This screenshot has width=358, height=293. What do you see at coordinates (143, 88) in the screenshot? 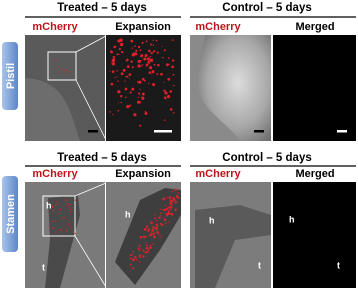
I see `micrograph` at bounding box center [143, 88].